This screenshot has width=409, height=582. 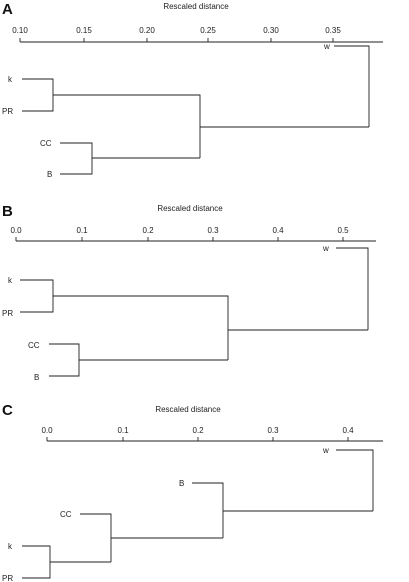 What do you see at coordinates (76, 158) in the screenshot?
I see `panel-a-branch-cc-b` at bounding box center [76, 158].